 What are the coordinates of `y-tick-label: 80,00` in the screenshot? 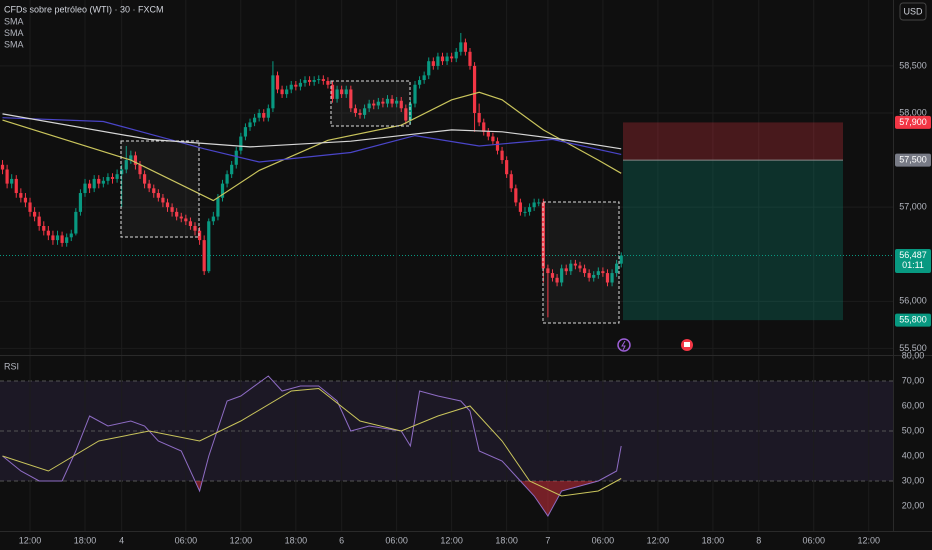 It's located at (913, 355).